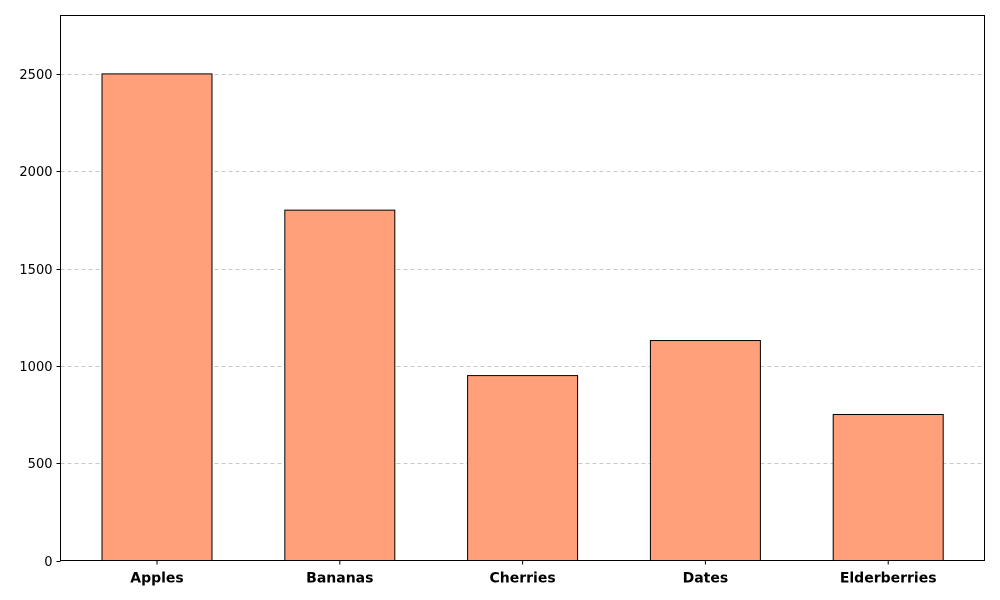 The height and width of the screenshot is (600, 1000). What do you see at coordinates (35, 270) in the screenshot?
I see `y-tick-label: 1500` at bounding box center [35, 270].